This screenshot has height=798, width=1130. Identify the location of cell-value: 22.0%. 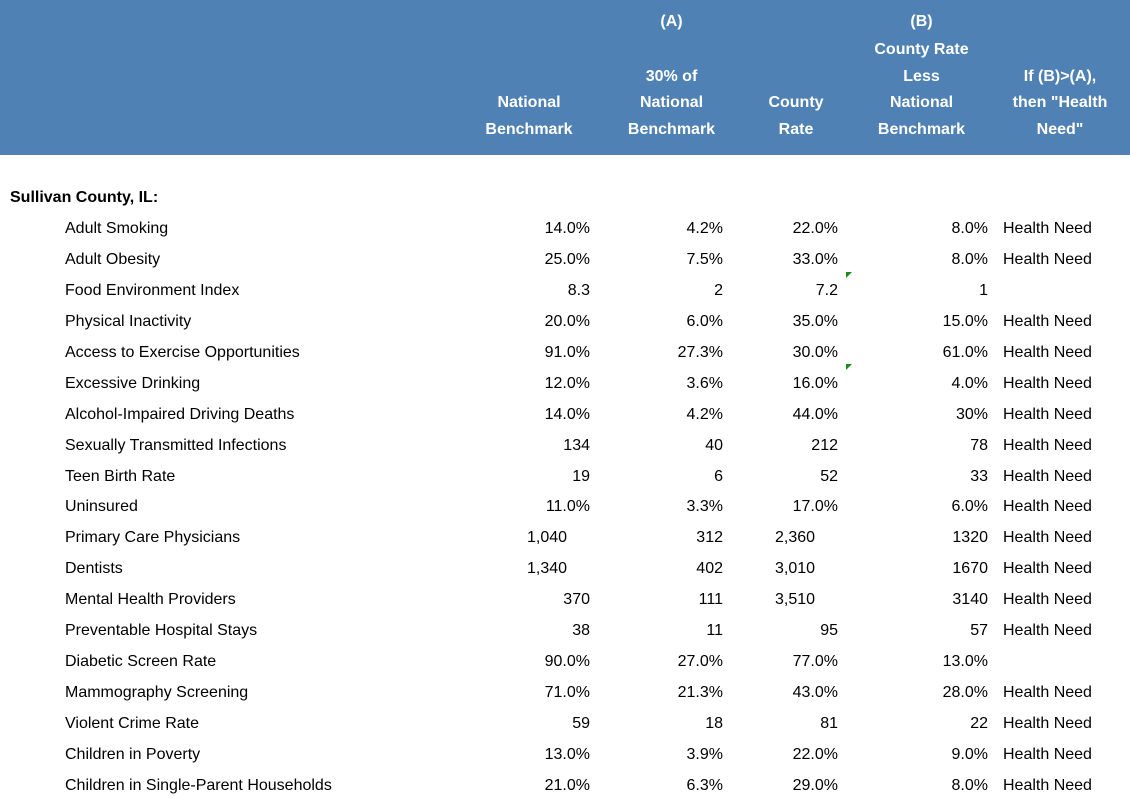
(815, 228).